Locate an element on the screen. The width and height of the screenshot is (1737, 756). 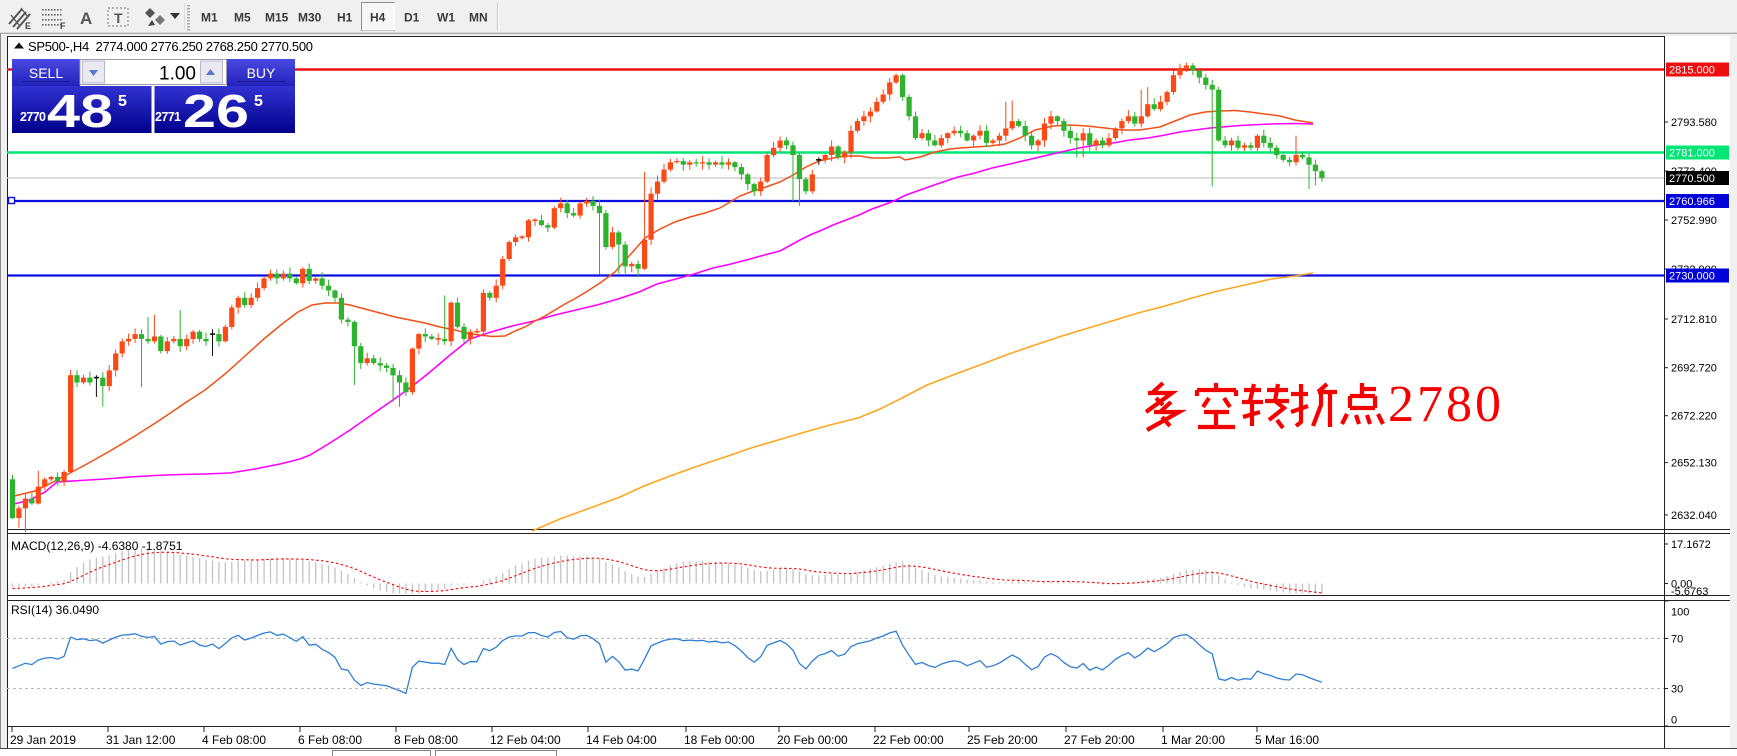
svg-text: 5 Mar 16:00 is located at coordinates (1287, 740).